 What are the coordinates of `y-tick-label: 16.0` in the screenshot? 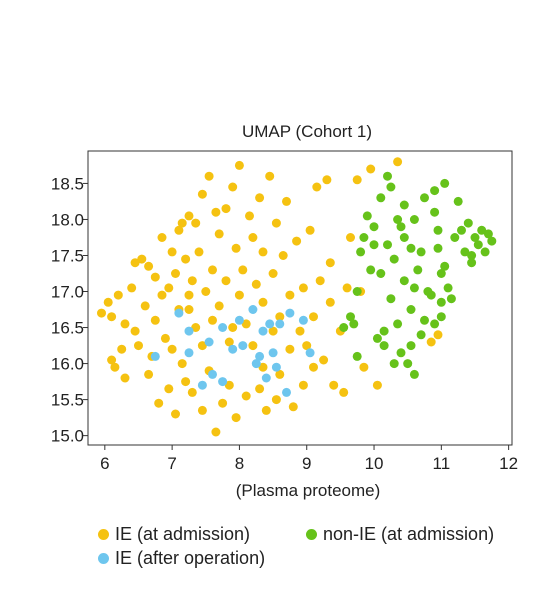 It's located at (67, 364).